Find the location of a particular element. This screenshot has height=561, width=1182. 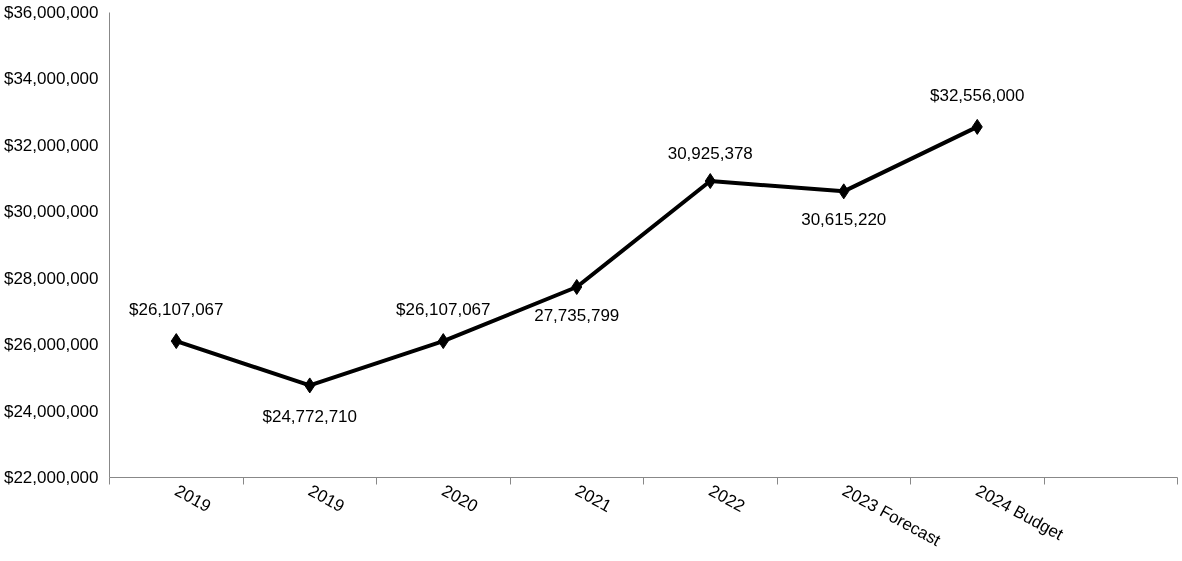

text: 30,615,220 is located at coordinates (844, 220).